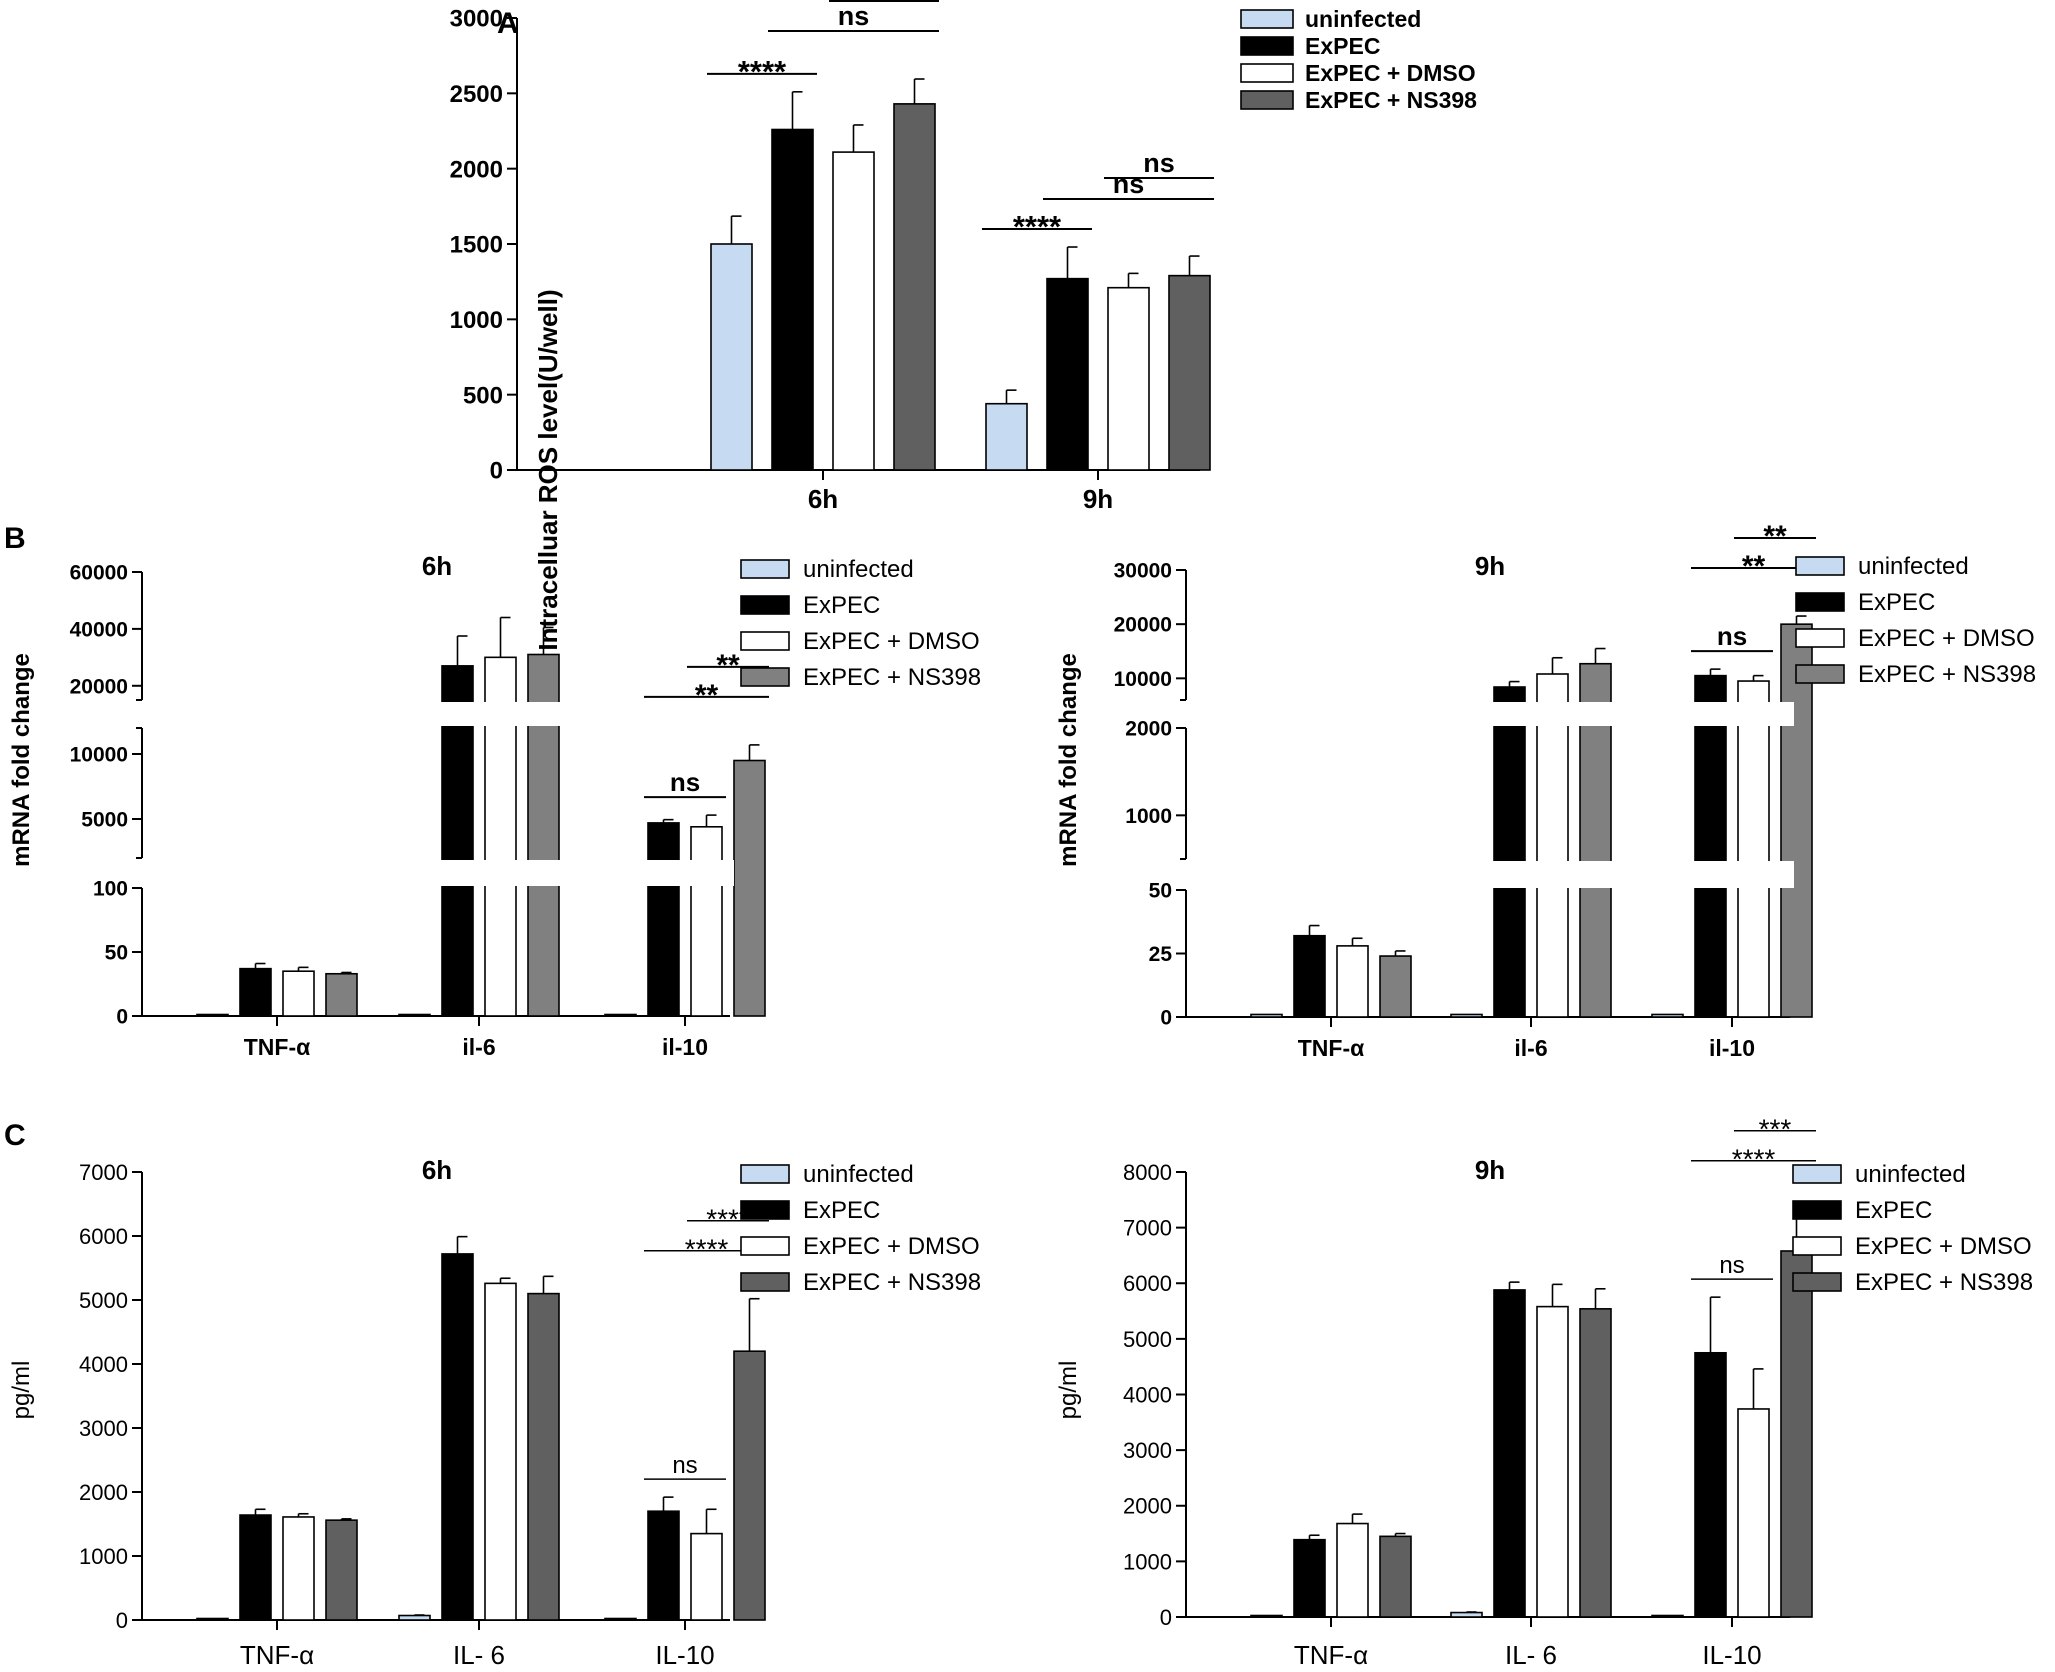 The image size is (2055, 1672). What do you see at coordinates (1531, 1653) in the screenshot?
I see `x-tick-label: IL- 6` at bounding box center [1531, 1653].